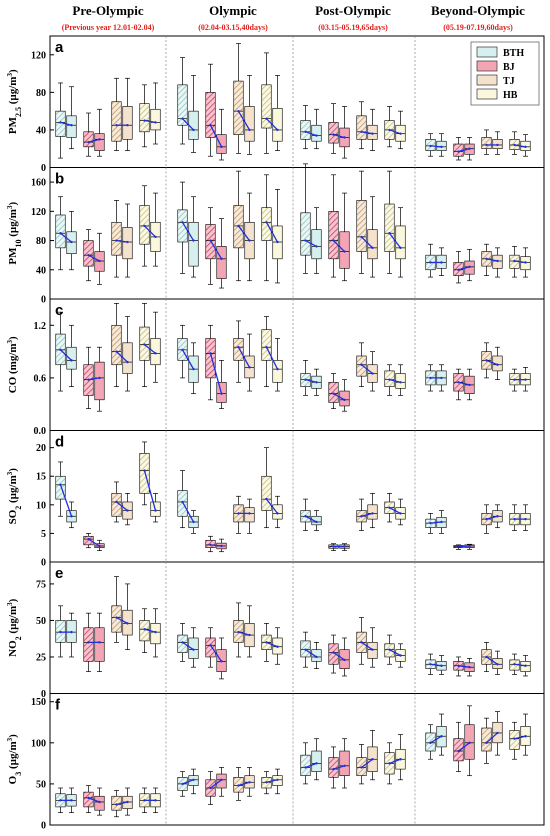  What do you see at coordinates (58, 705) in the screenshot?
I see `panel-letter: f` at bounding box center [58, 705].